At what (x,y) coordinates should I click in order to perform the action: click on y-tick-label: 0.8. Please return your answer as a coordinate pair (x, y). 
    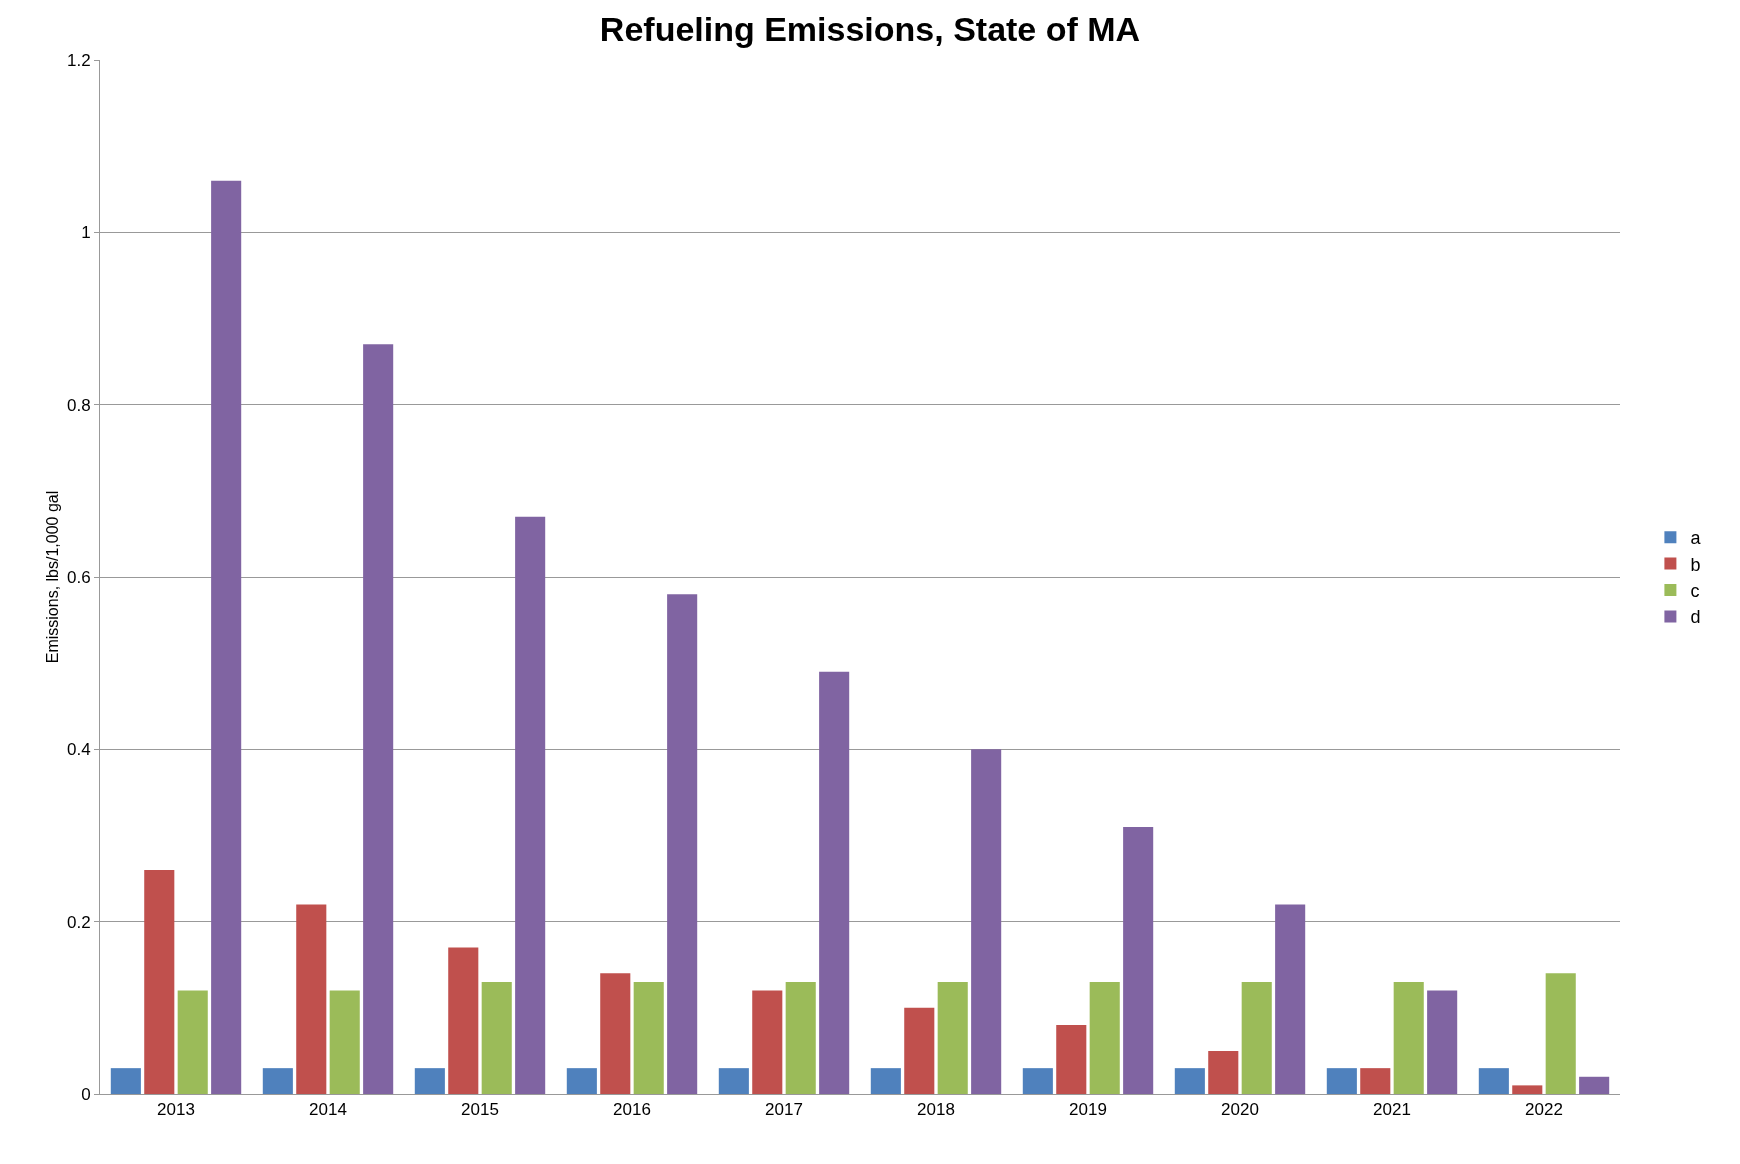
    Looking at the image, I should click on (78, 405).